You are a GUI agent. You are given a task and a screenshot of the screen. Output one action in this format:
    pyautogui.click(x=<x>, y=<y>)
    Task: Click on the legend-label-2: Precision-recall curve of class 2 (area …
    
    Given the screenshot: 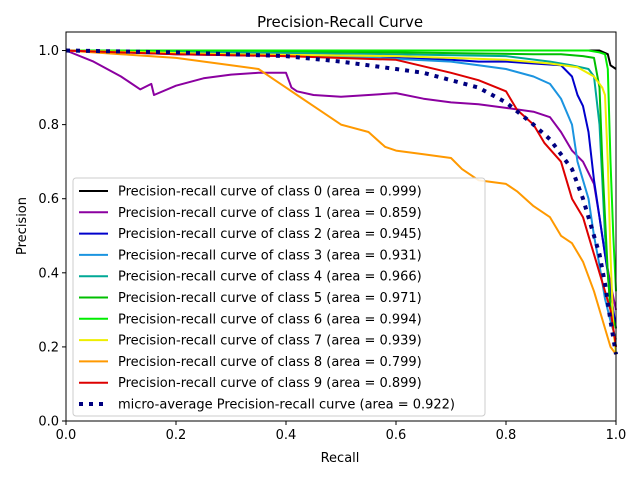 What is the action you would take?
    pyautogui.click(x=270, y=234)
    